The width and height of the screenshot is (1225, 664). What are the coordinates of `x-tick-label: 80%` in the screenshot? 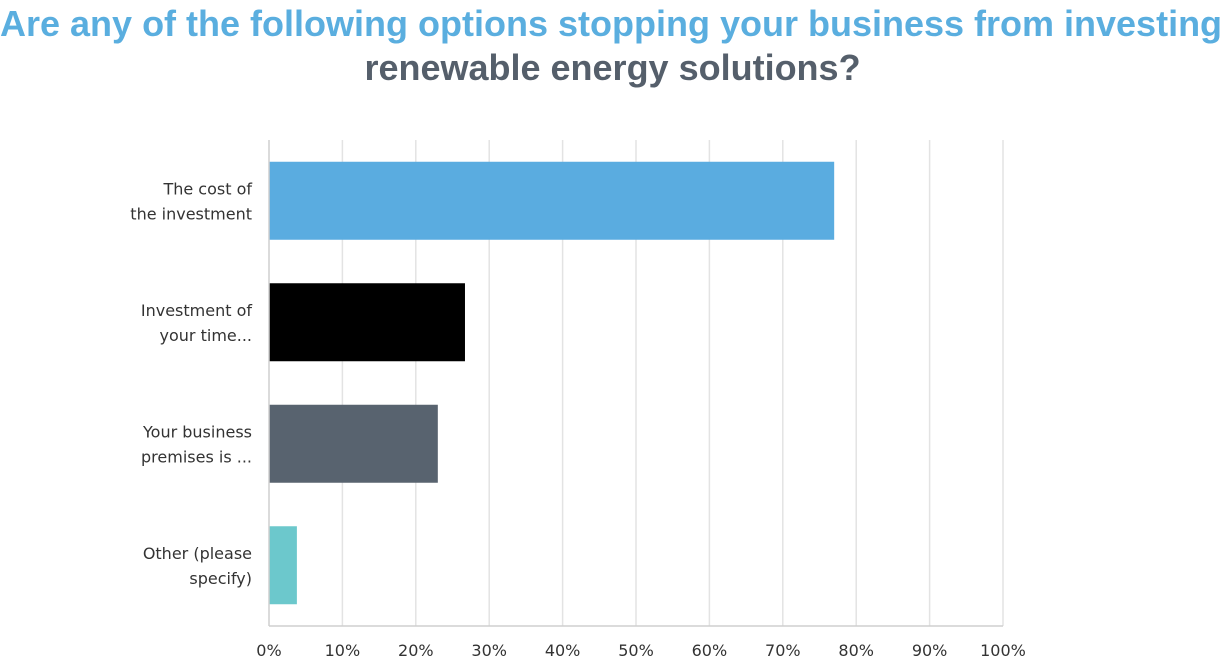 It's located at (856, 650).